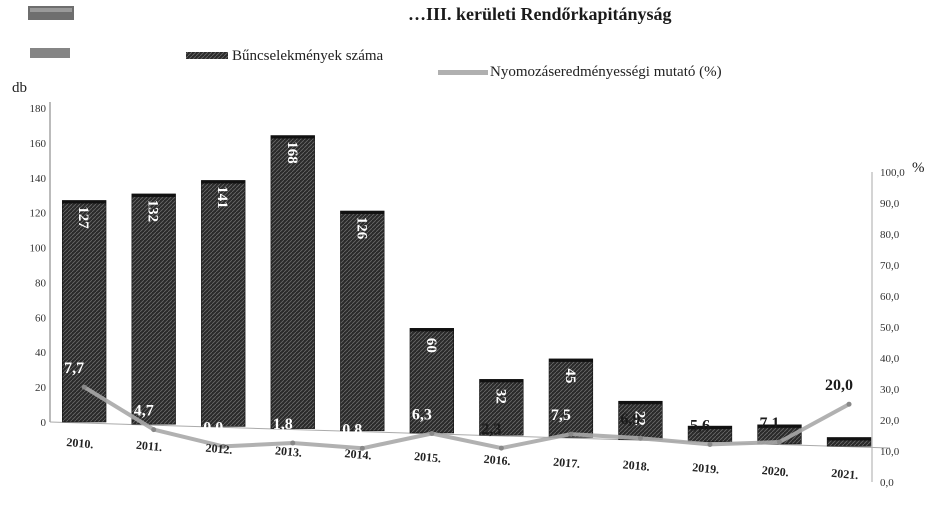  I want to click on bar-value-label: 127, so click(83, 217).